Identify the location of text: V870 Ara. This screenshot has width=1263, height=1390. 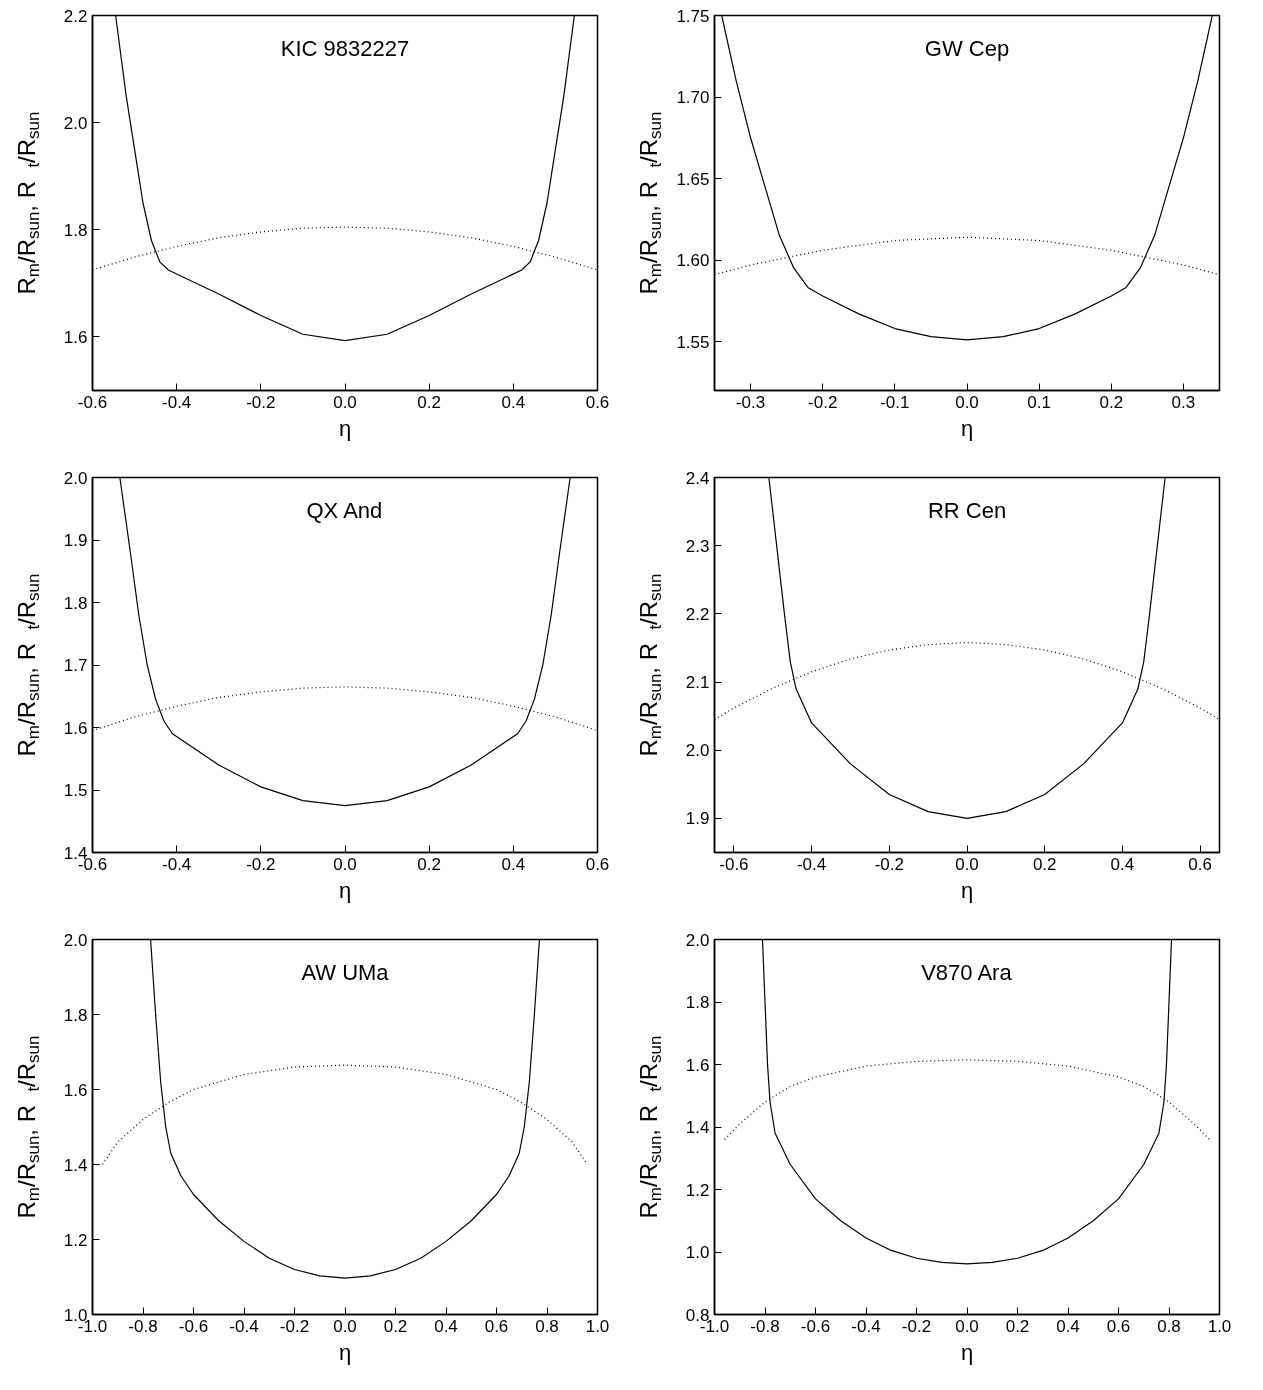
(967, 972).